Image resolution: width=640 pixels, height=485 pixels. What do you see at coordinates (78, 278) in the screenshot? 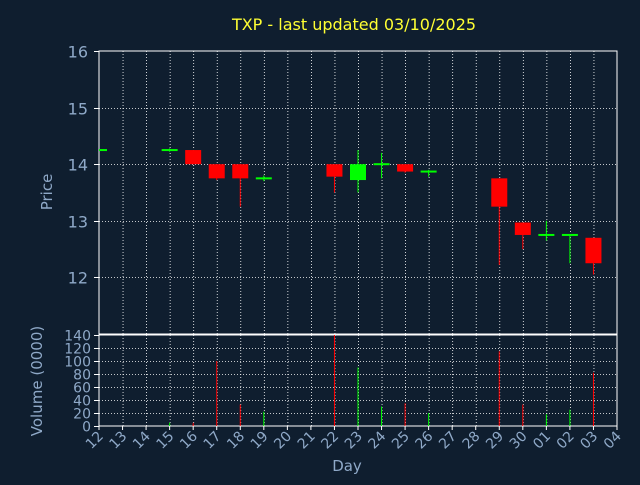
I see `price-tick-label: 12` at bounding box center [78, 278].